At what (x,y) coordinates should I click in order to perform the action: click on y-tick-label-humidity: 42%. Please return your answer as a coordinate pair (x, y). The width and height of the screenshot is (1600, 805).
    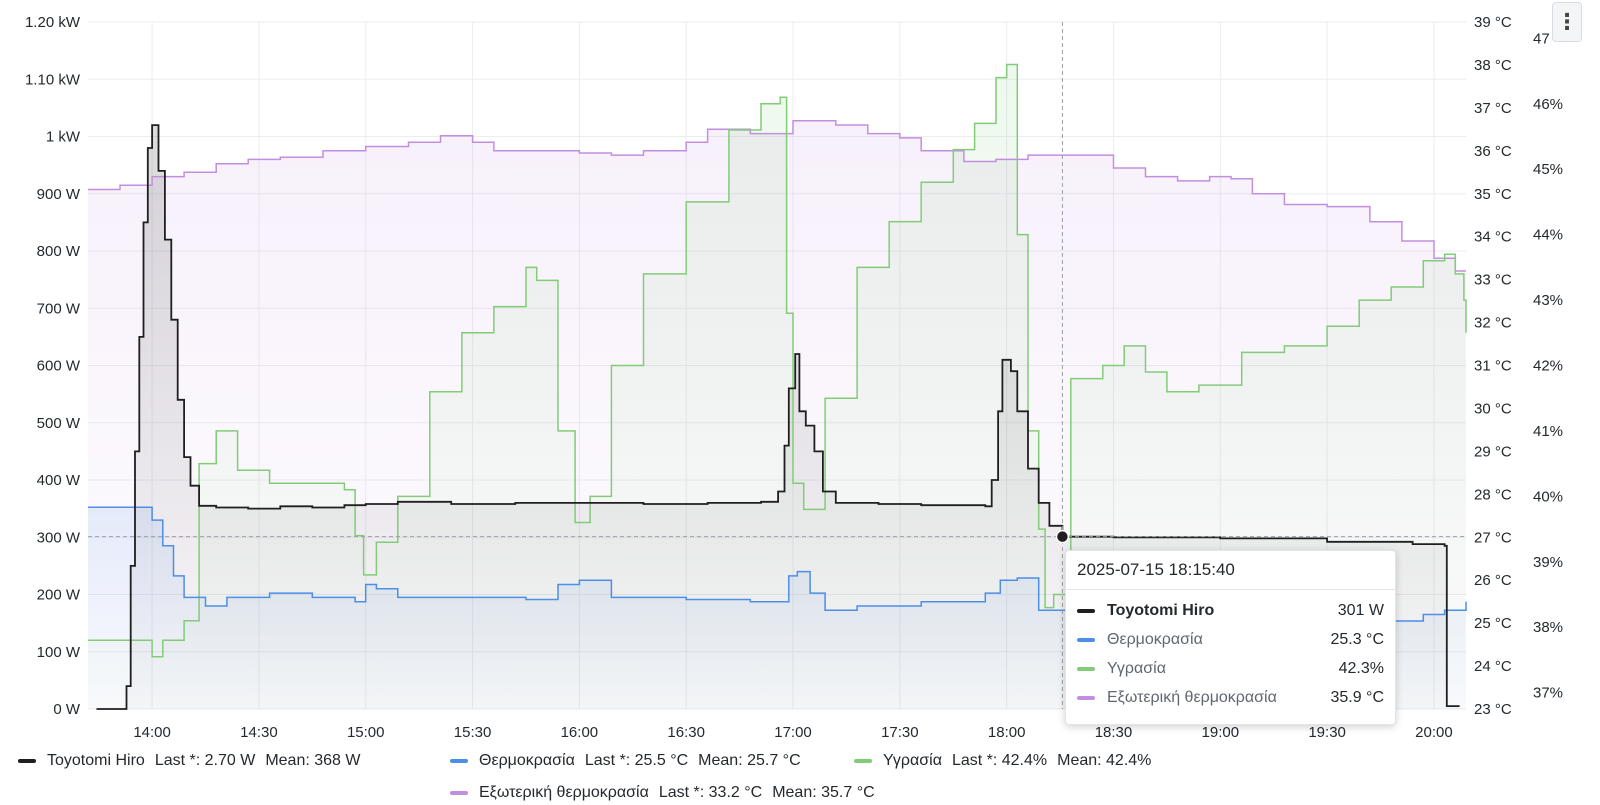
    Looking at the image, I should click on (1548, 366).